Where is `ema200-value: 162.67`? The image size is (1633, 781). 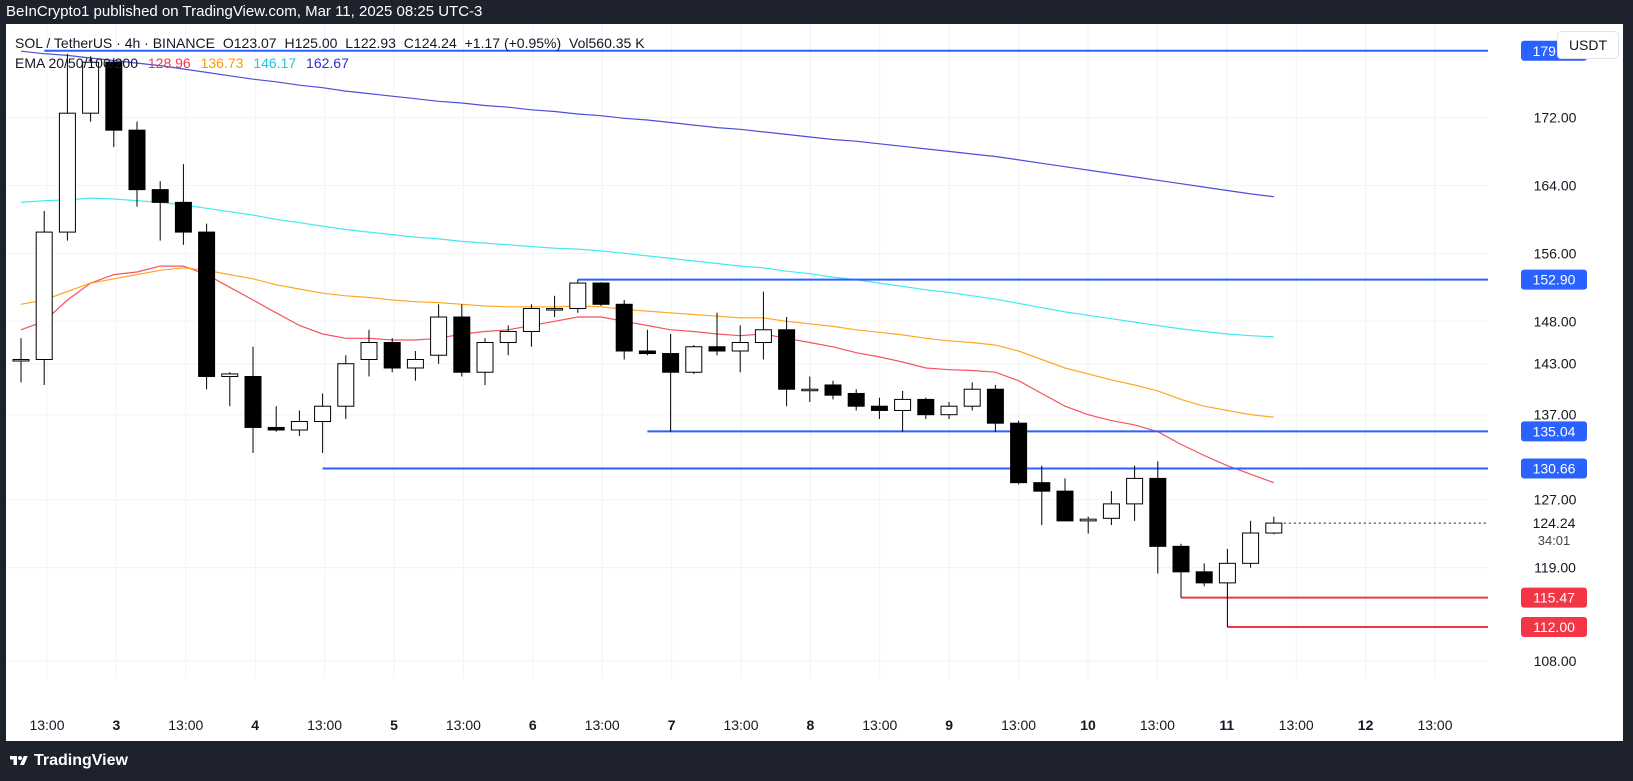
ema200-value: 162.67 is located at coordinates (327, 63).